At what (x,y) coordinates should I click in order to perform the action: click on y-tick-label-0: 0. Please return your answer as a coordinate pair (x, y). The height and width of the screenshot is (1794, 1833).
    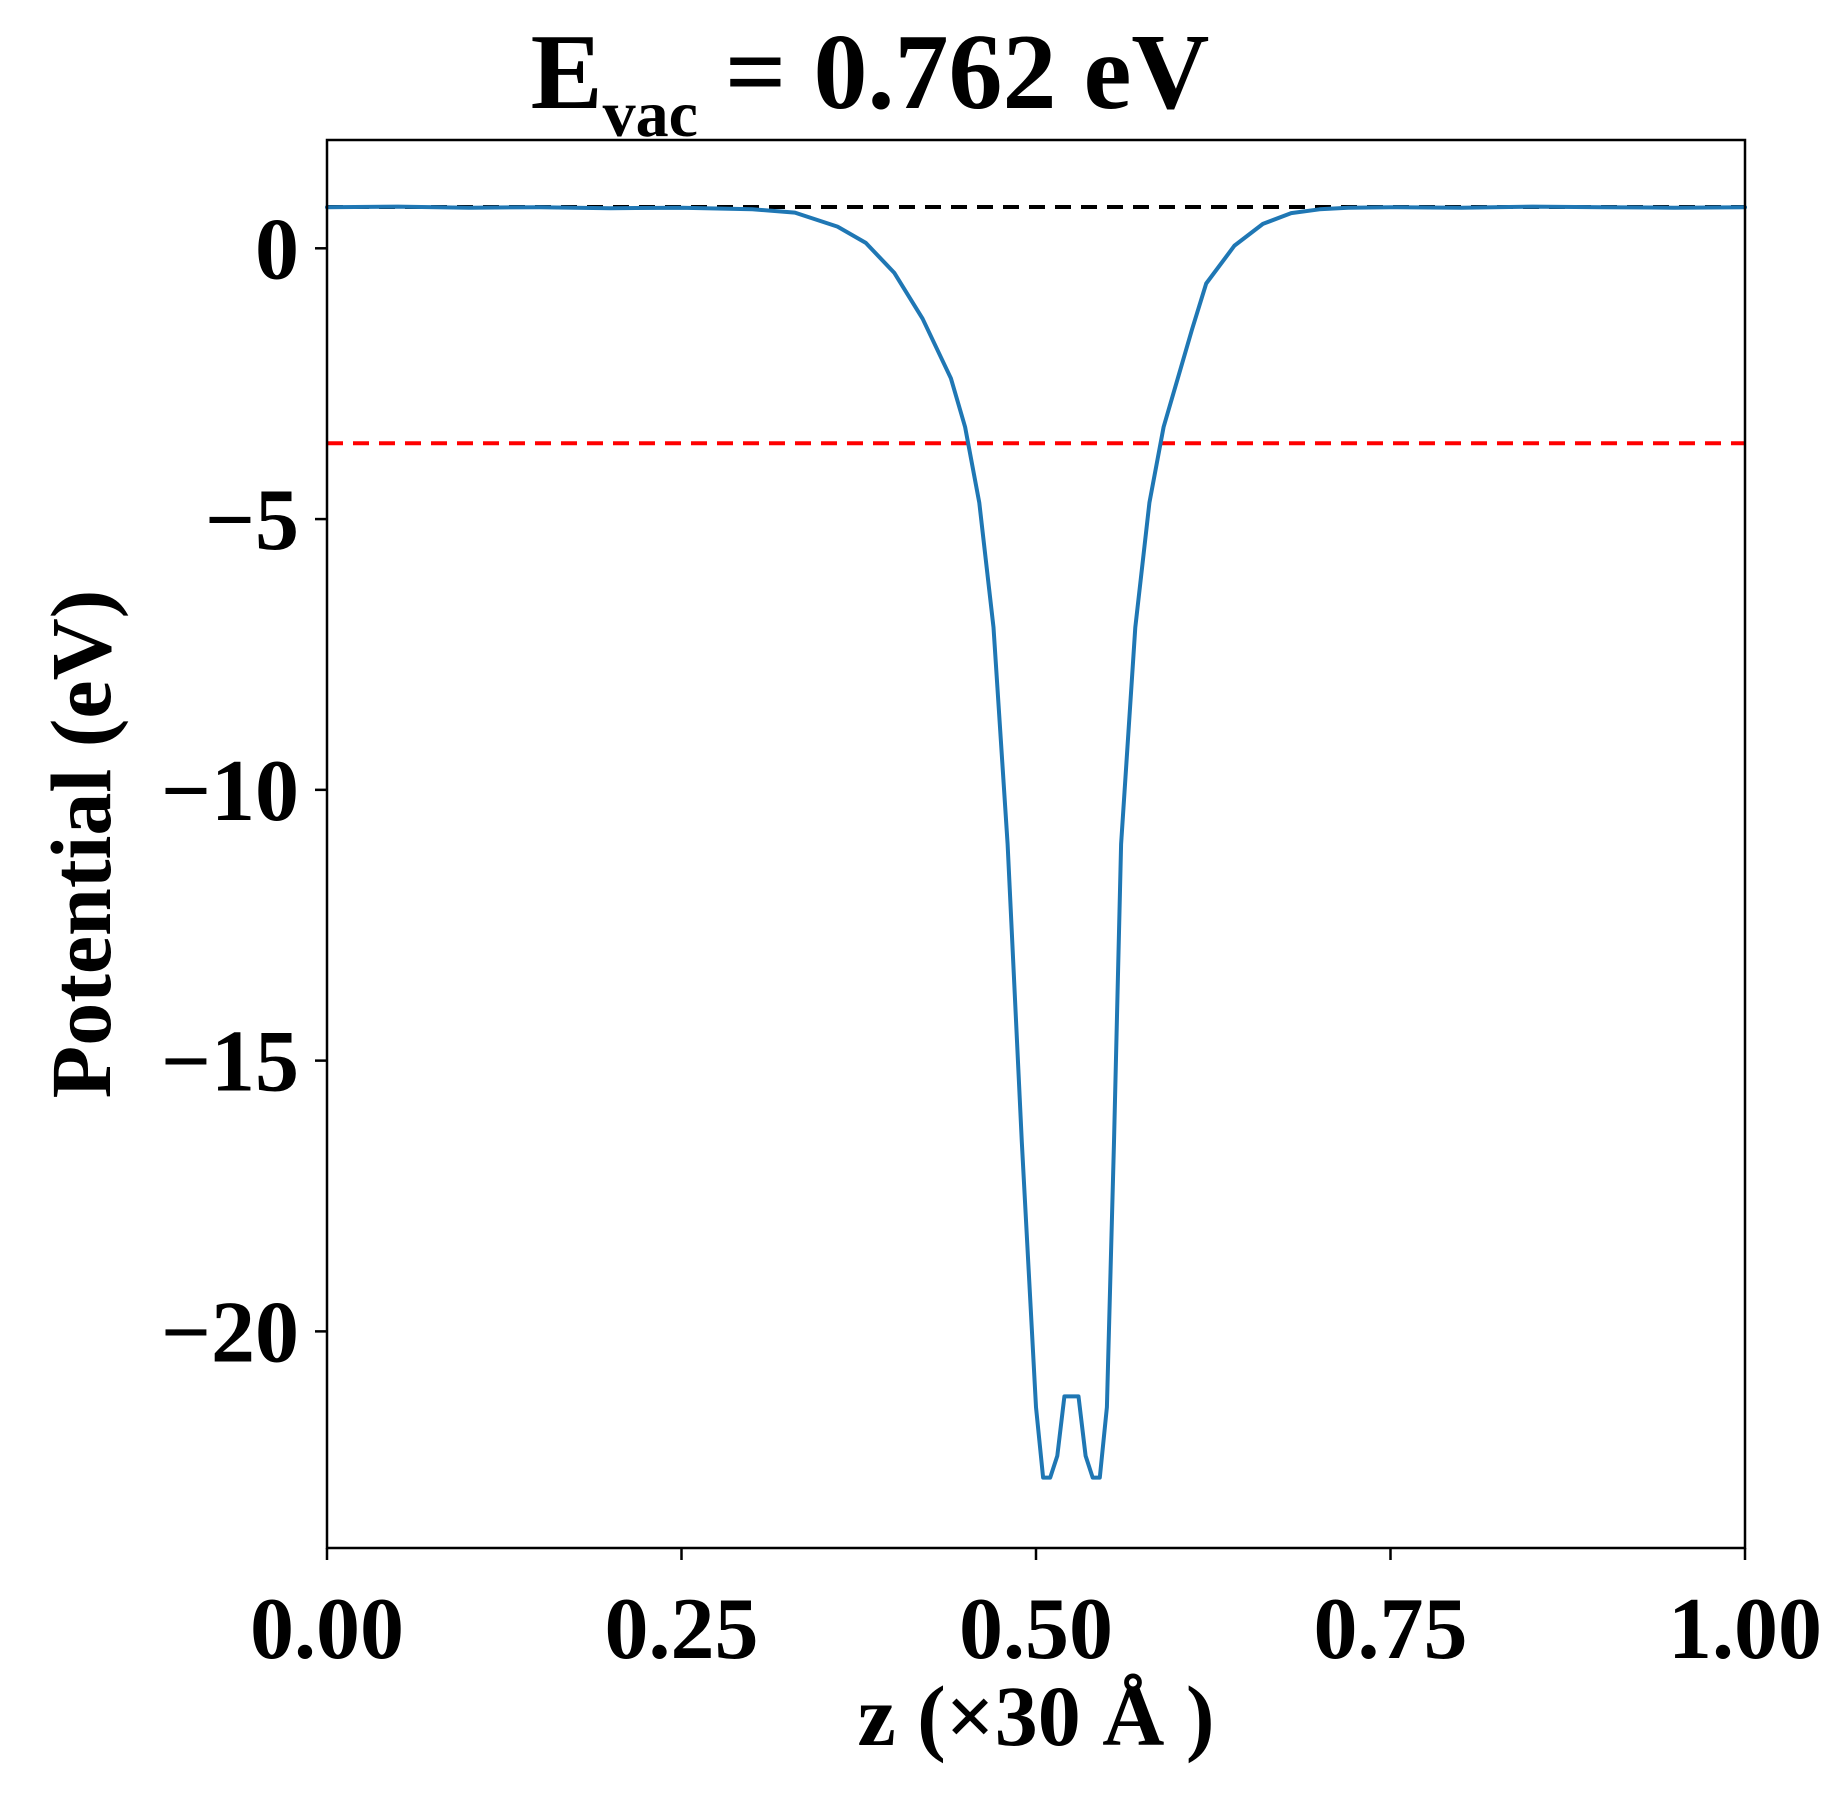
    Looking at the image, I should click on (277, 249).